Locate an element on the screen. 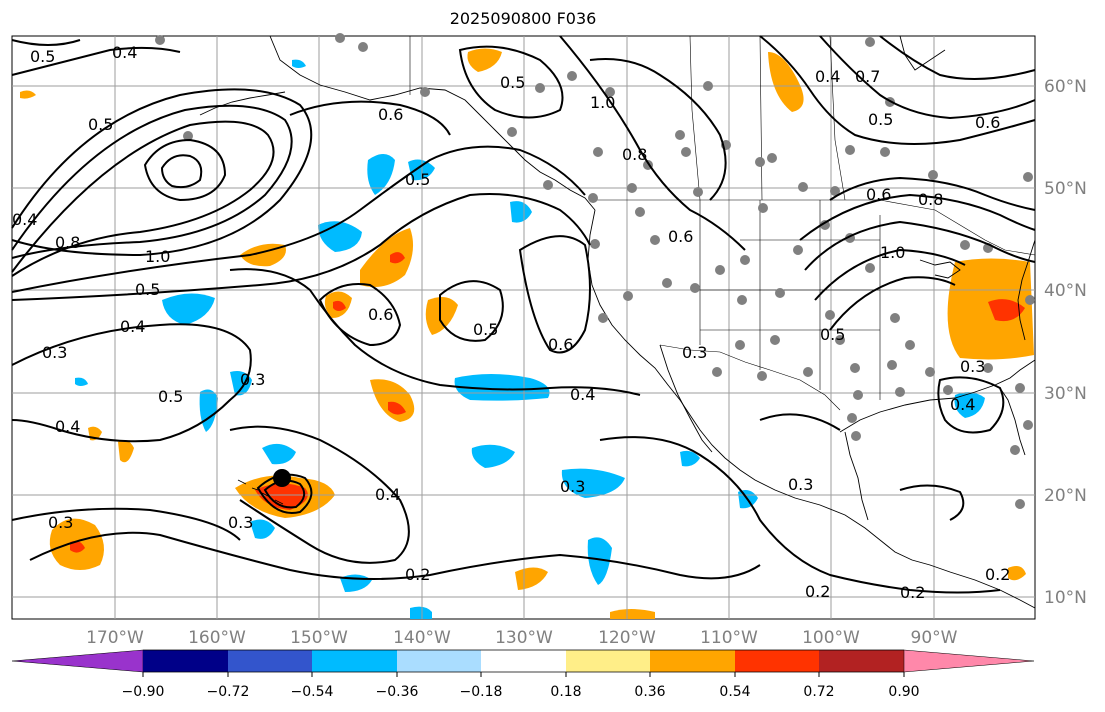  lon-label: 160°W is located at coordinates (217, 638).